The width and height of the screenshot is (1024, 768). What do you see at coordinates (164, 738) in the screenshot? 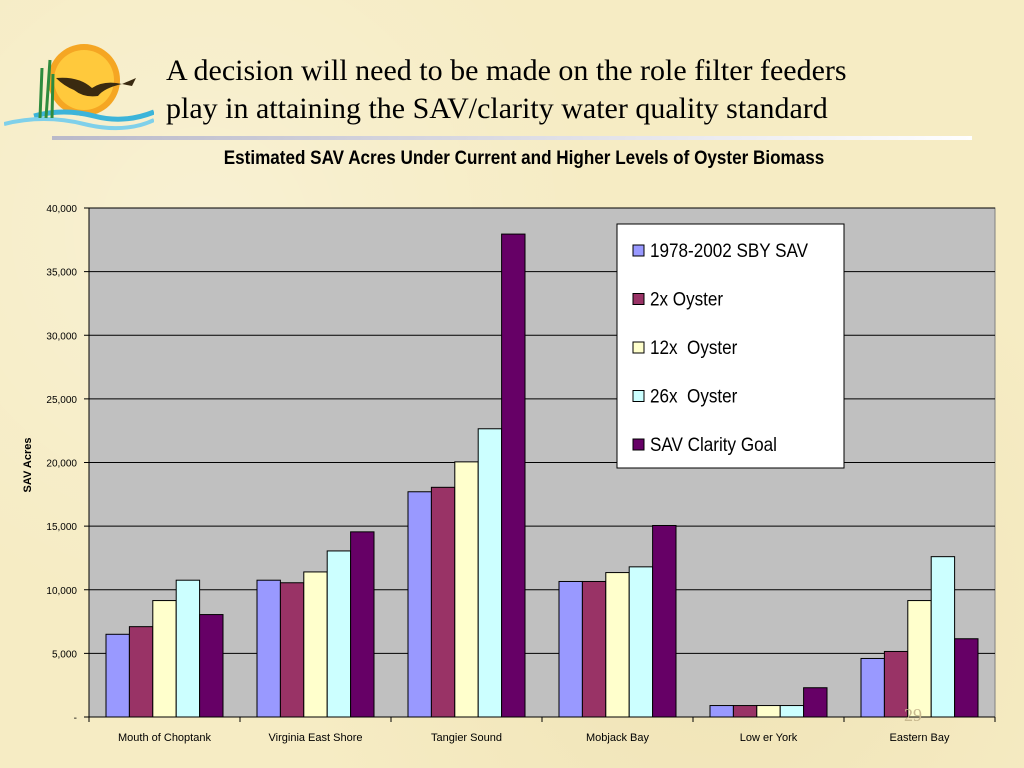
I see `x-tick-label: Mouth of Choptank` at bounding box center [164, 738].